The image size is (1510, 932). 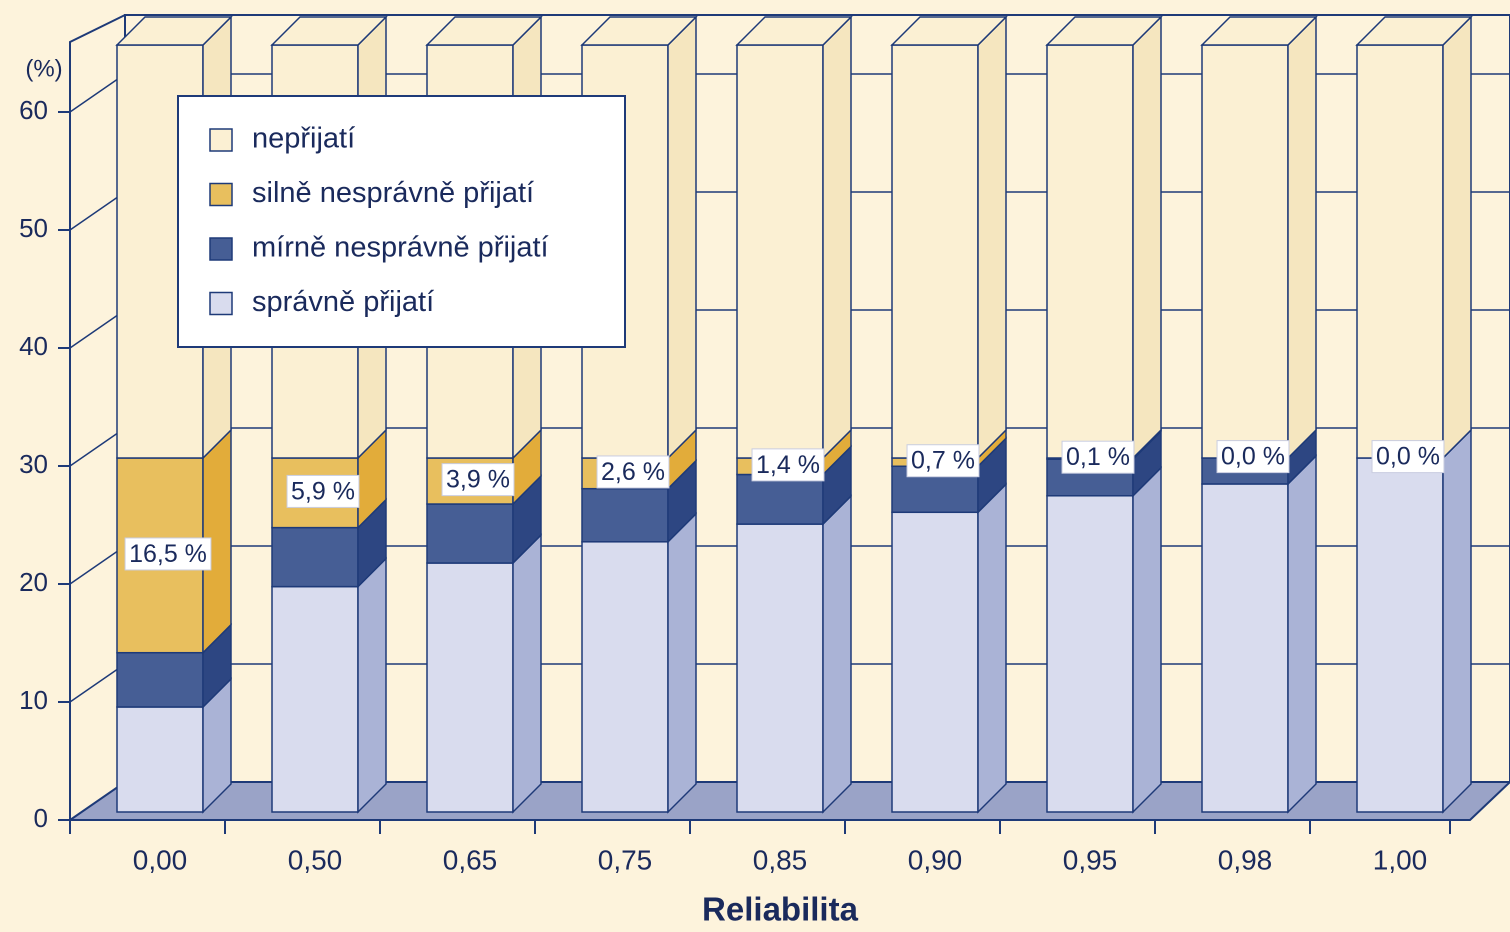 I want to click on value-label-group: 5,9 %, so click(x=323, y=491).